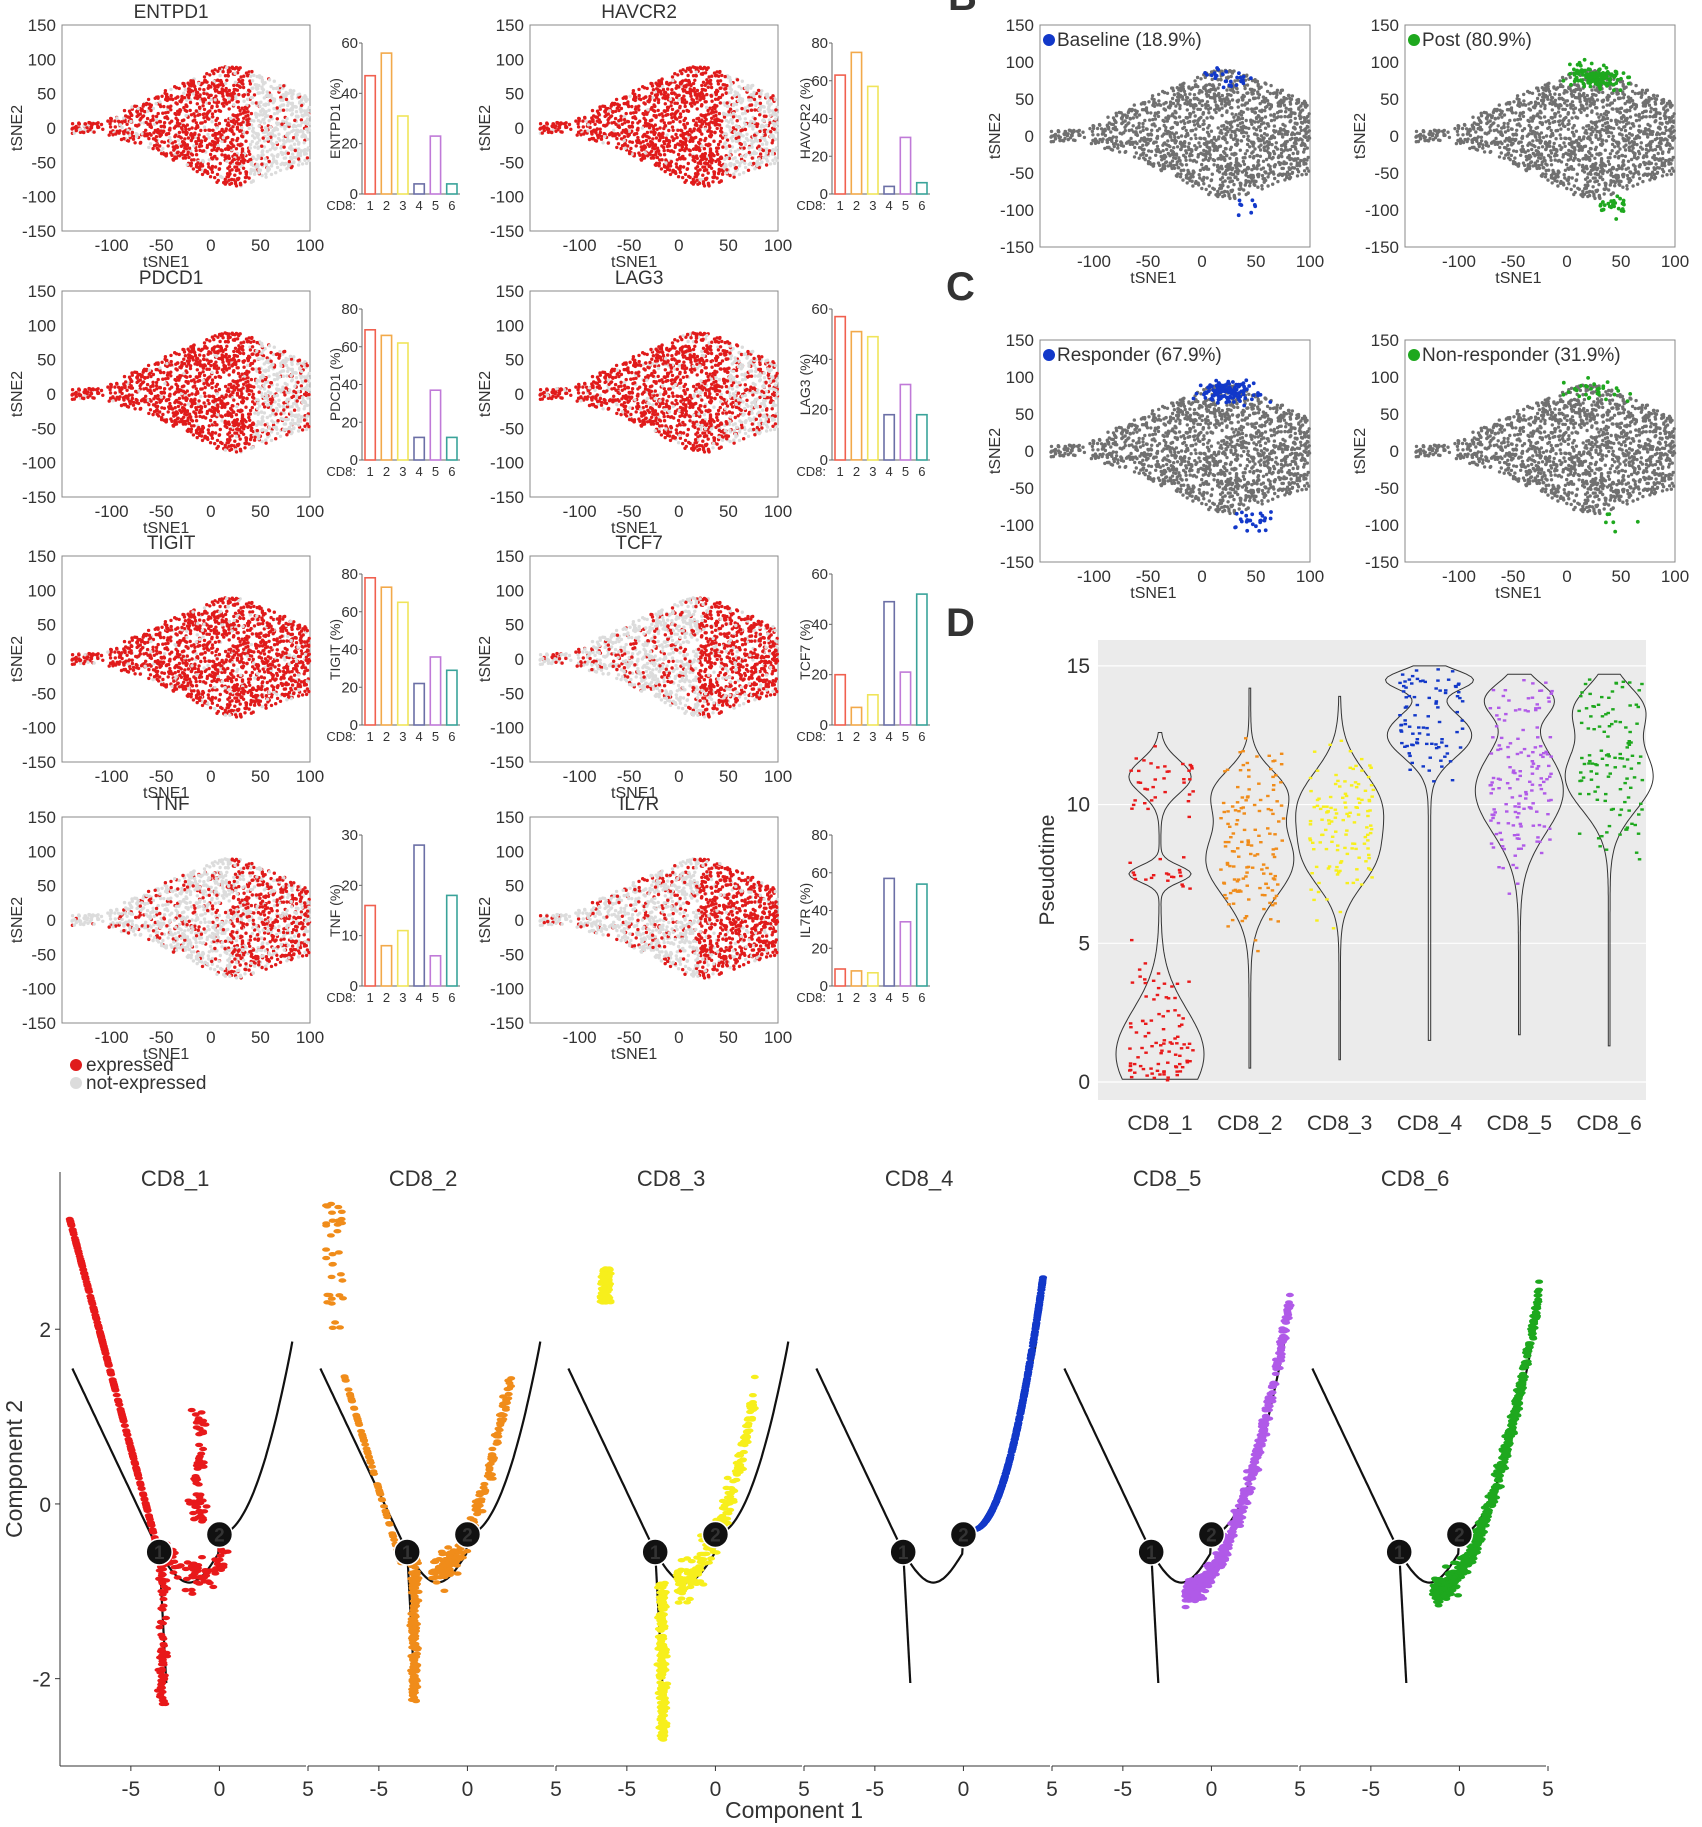 The image size is (1702, 1827). Describe the element at coordinates (863, 124) in the screenshot. I see `bar-chart-havcr2: 020406080HAVCR2 (%)CD8: 1 2 3 4 5 6` at that location.